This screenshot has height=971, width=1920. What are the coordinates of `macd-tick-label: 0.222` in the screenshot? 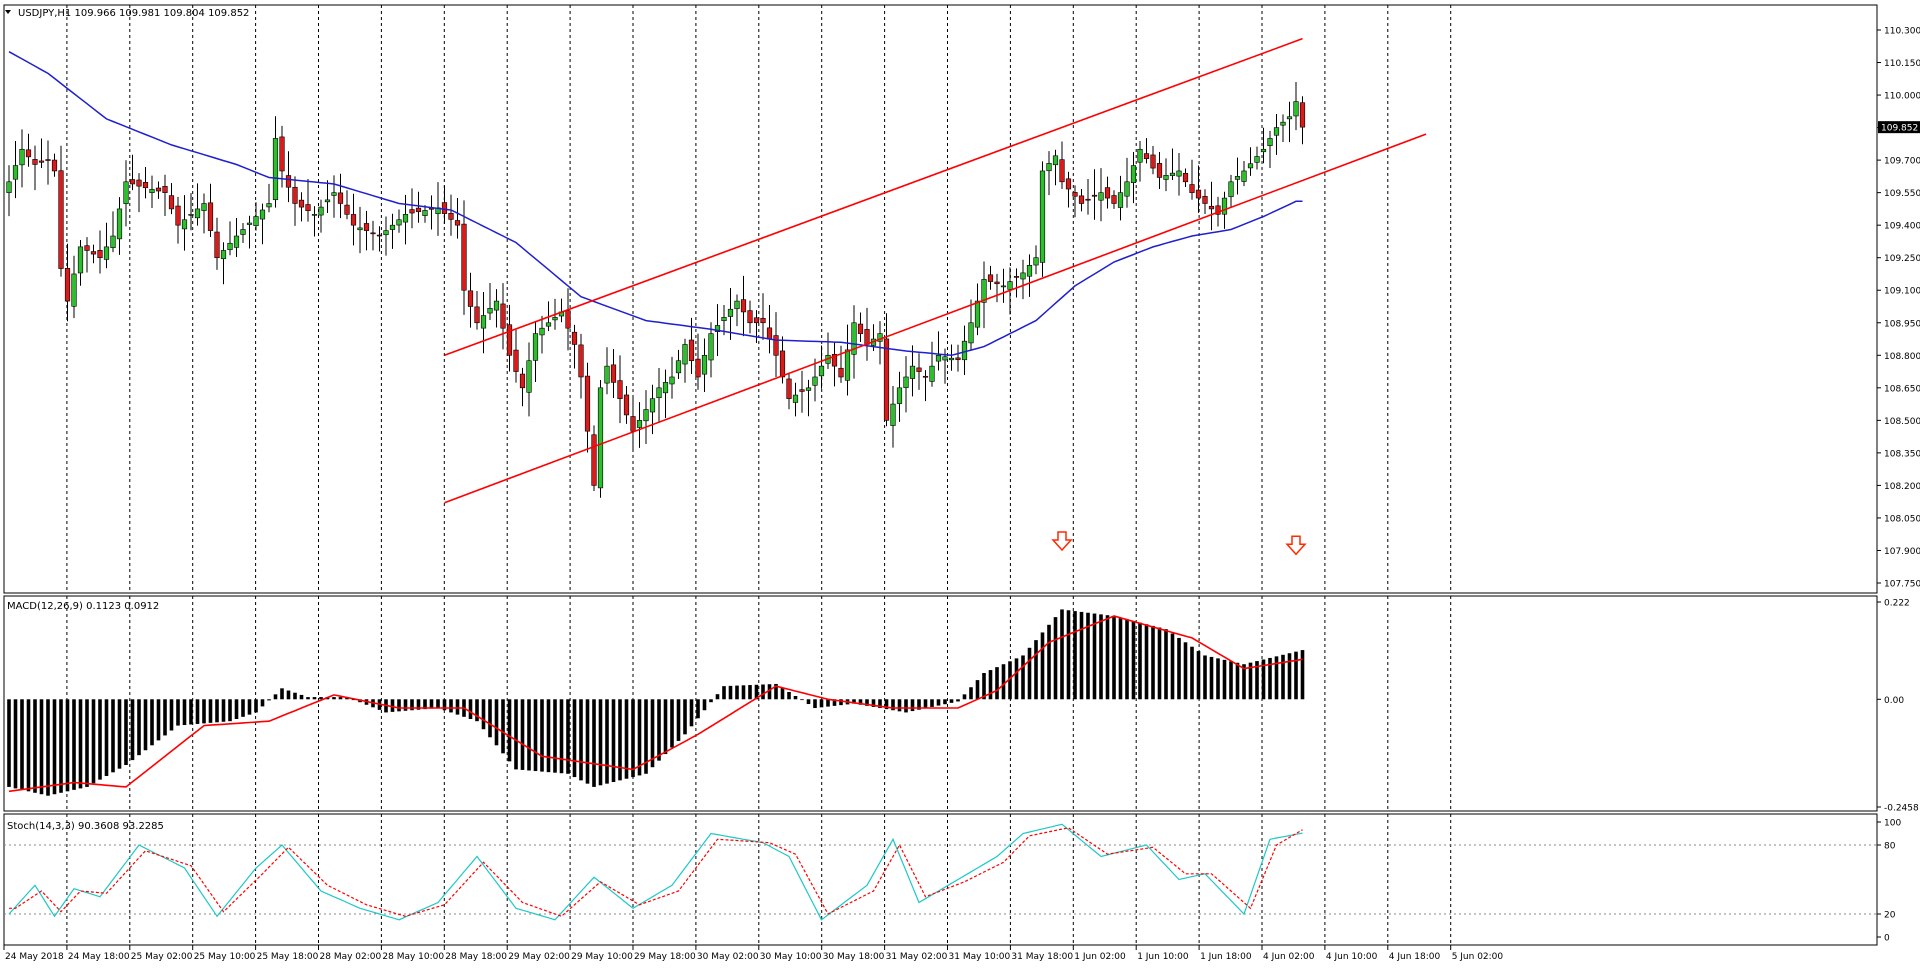 It's located at (1897, 604).